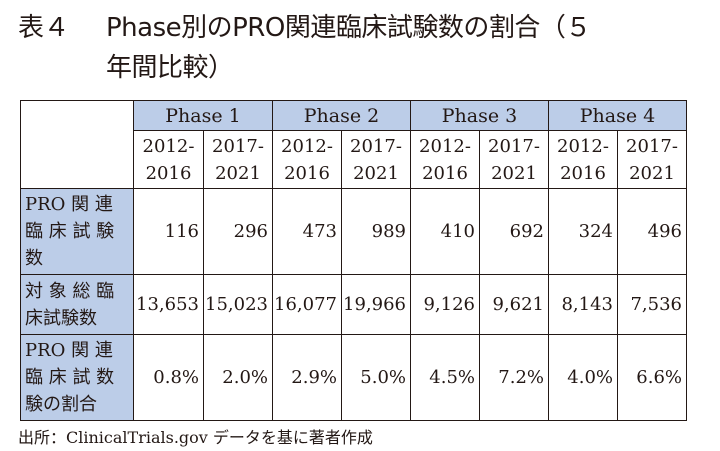  I want to click on title-line-2: 年間比較）, so click(170, 68).